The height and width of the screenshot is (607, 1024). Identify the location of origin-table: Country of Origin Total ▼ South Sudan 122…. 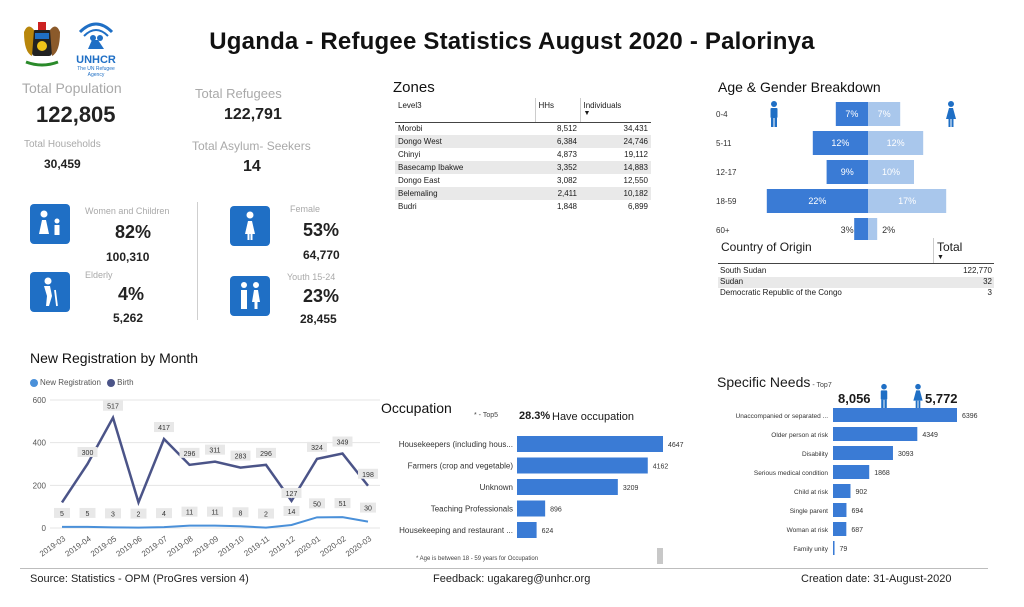
(856, 268).